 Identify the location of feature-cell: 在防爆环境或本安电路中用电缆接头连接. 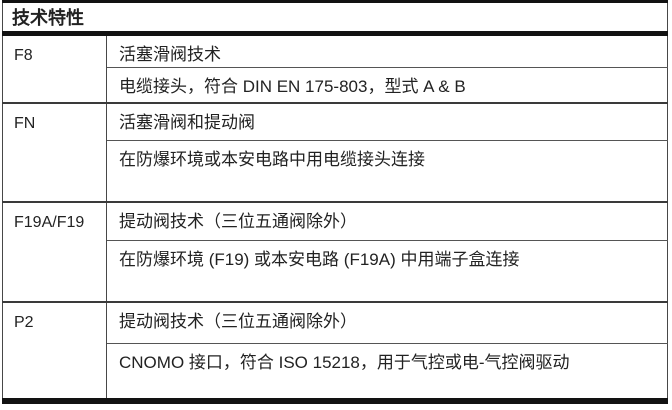
(387, 171).